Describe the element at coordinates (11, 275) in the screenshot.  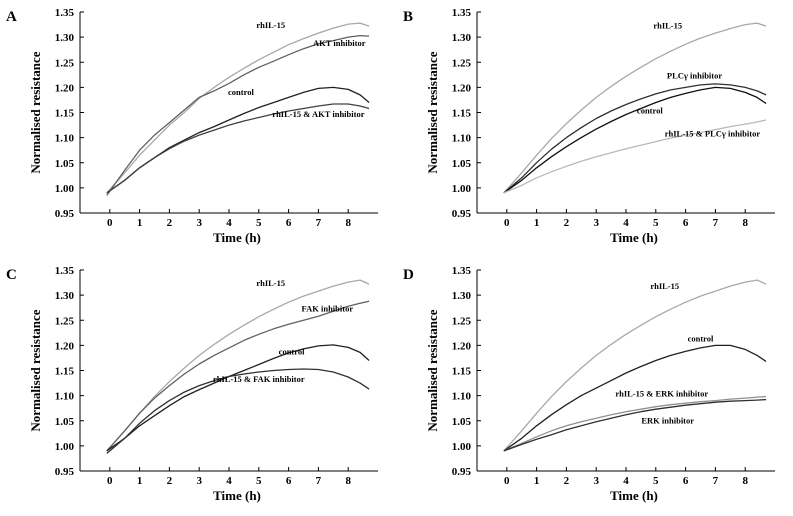
I see `panel-letter: C` at that location.